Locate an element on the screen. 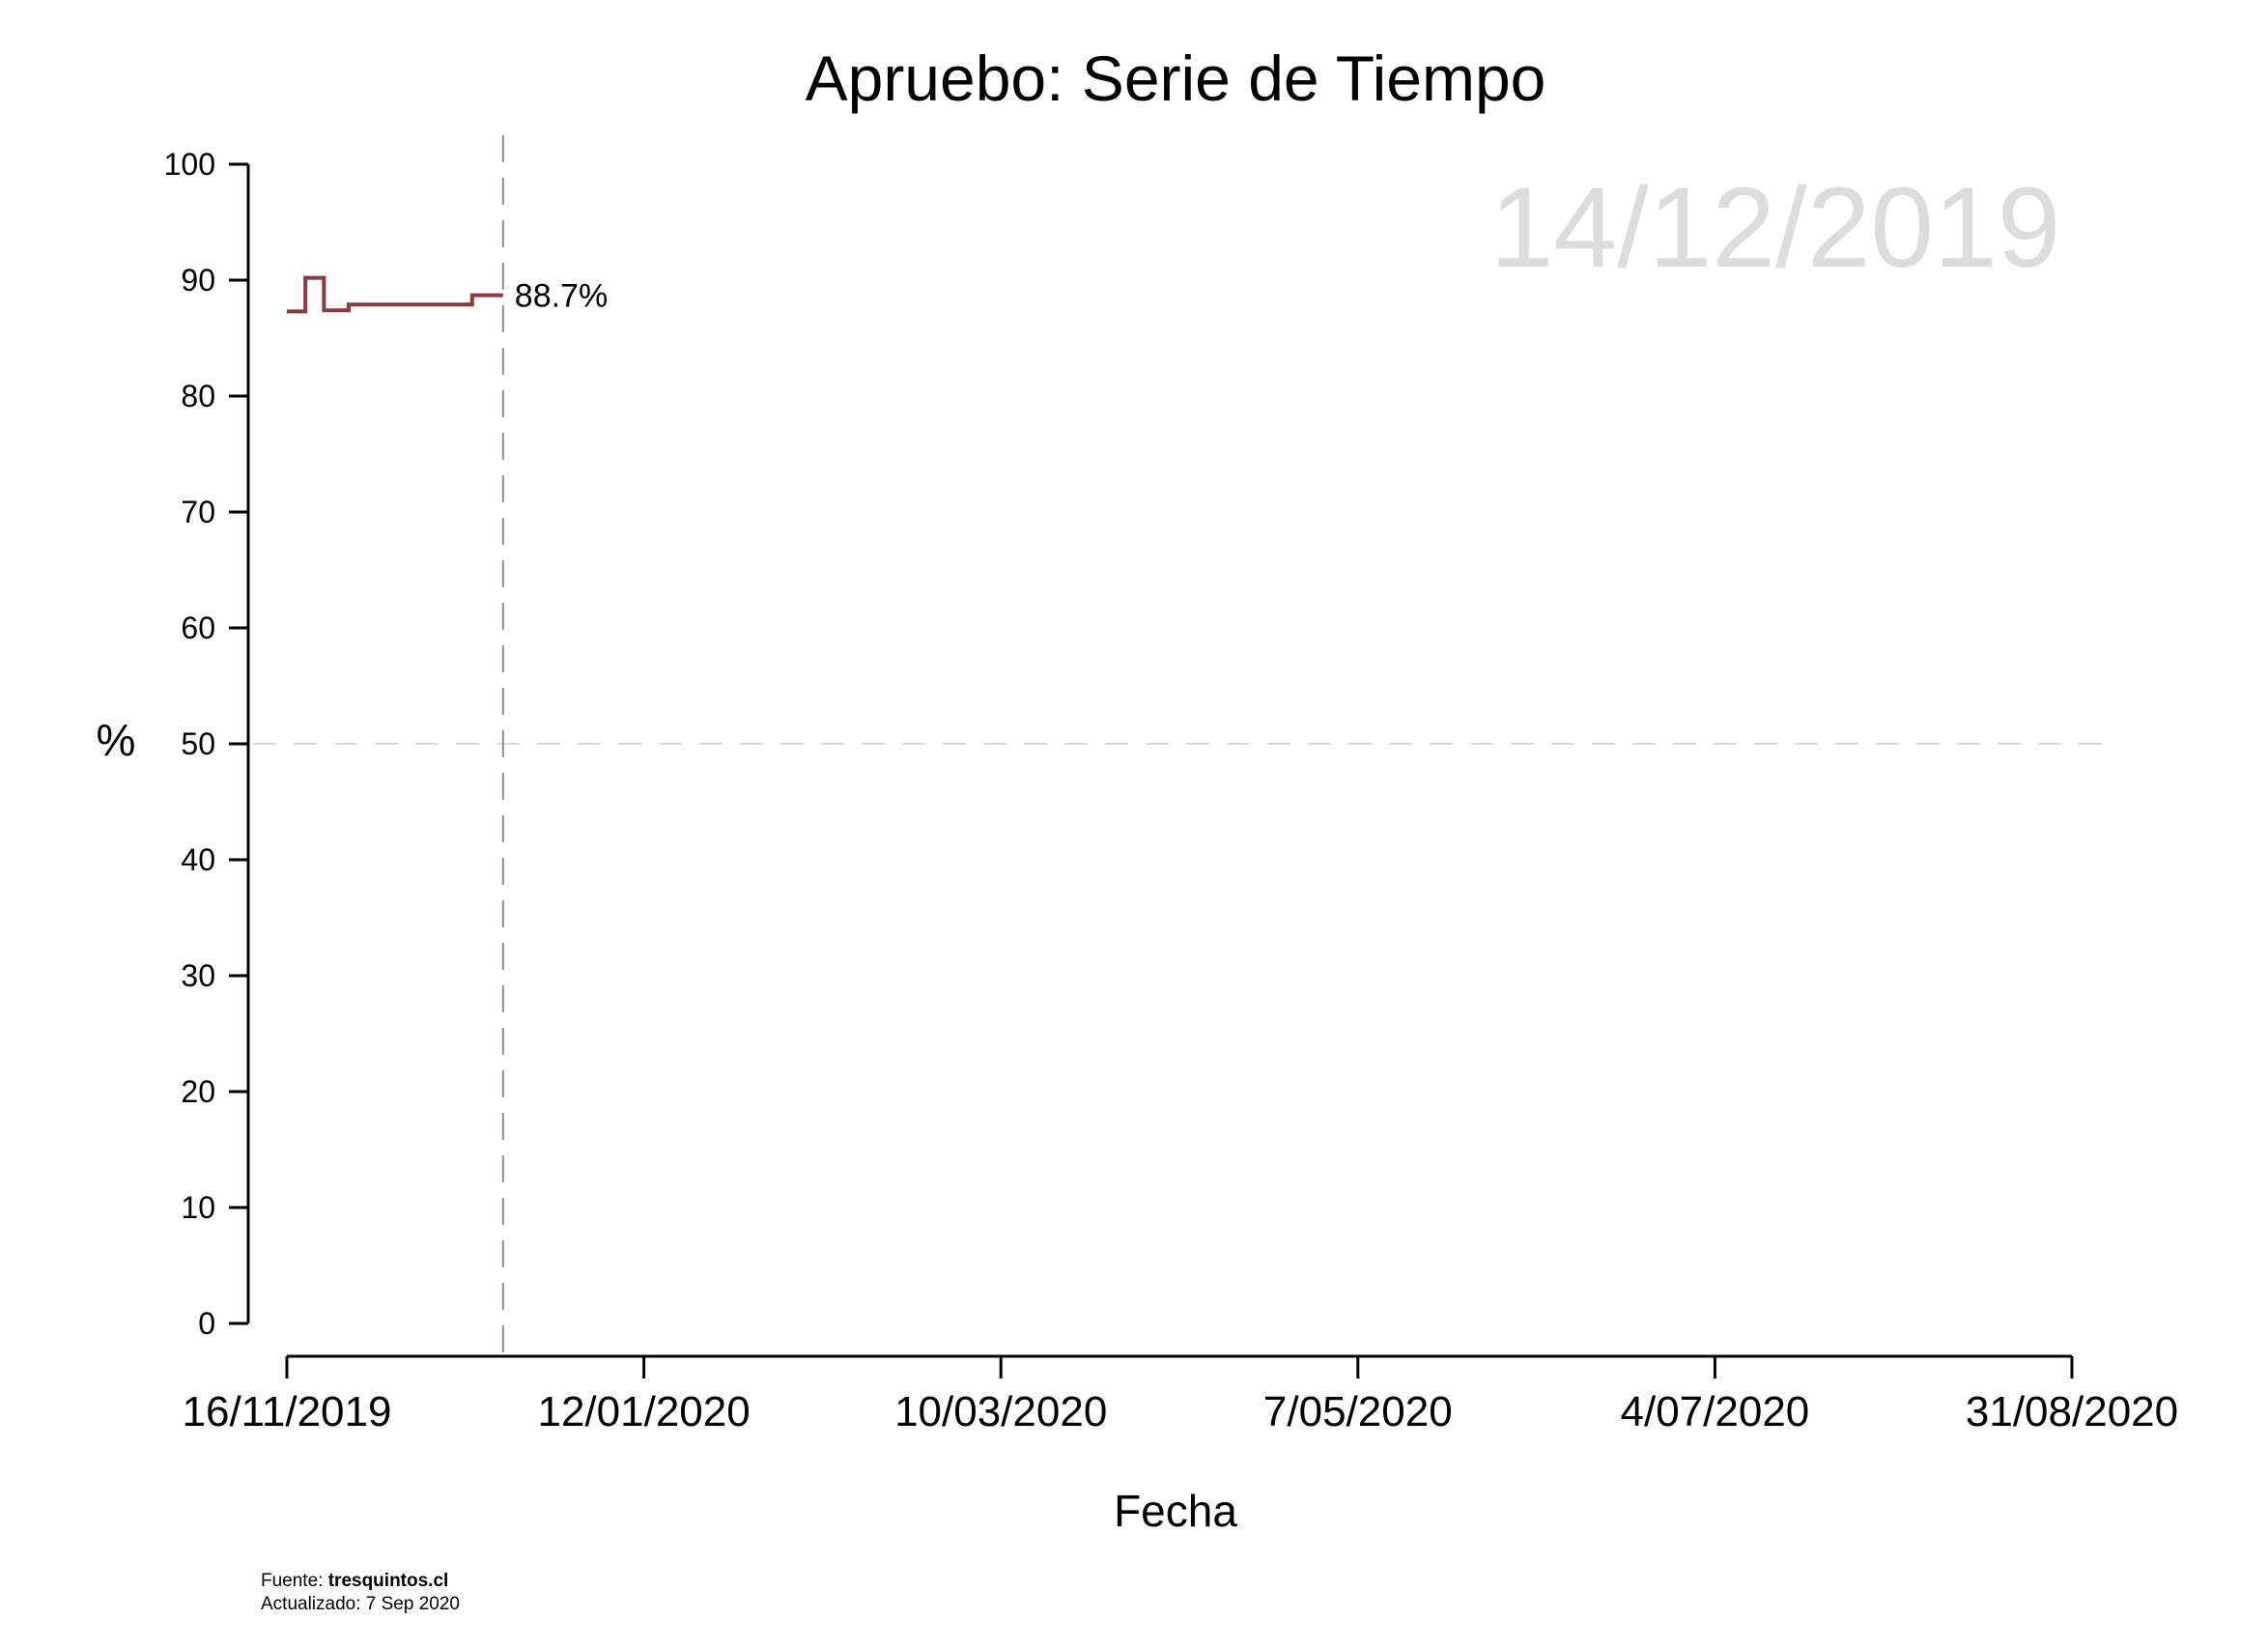 This screenshot has width=2268, height=1648. footer-source-prefix: Fuente: is located at coordinates (294, 1581).